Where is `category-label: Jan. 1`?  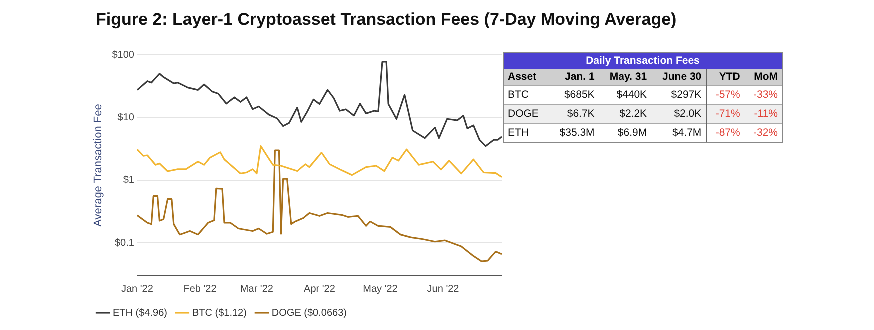 category-label: Jan. 1 is located at coordinates (580, 77).